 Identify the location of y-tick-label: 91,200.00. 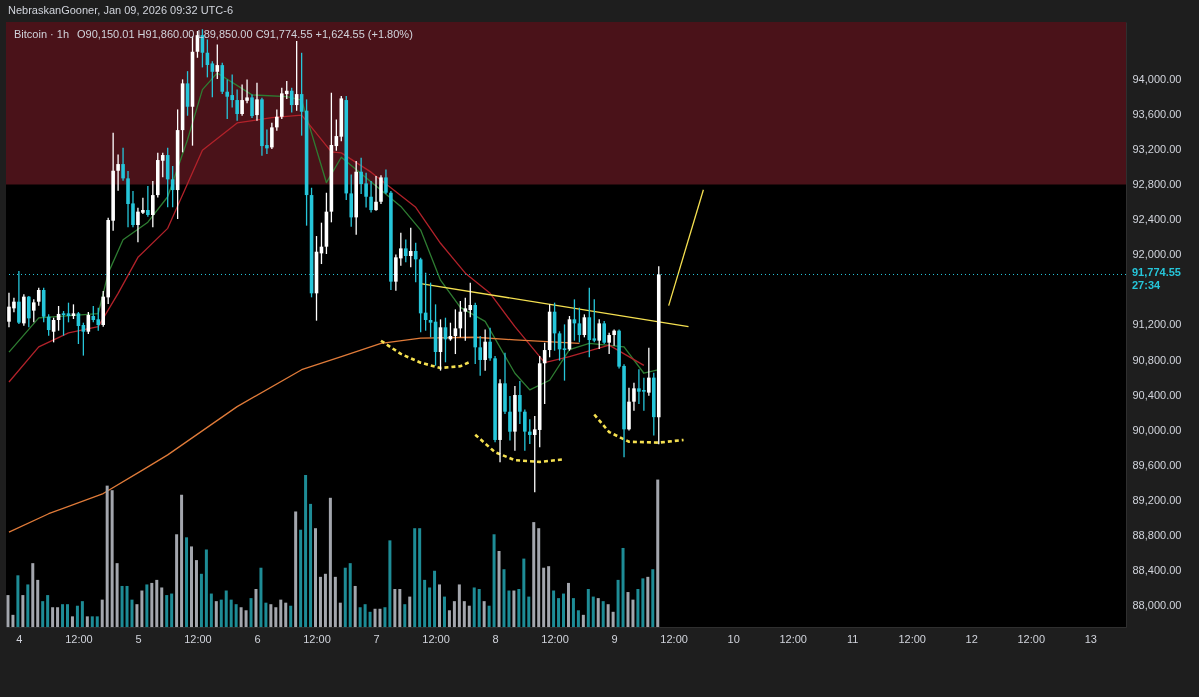
(1157, 324).